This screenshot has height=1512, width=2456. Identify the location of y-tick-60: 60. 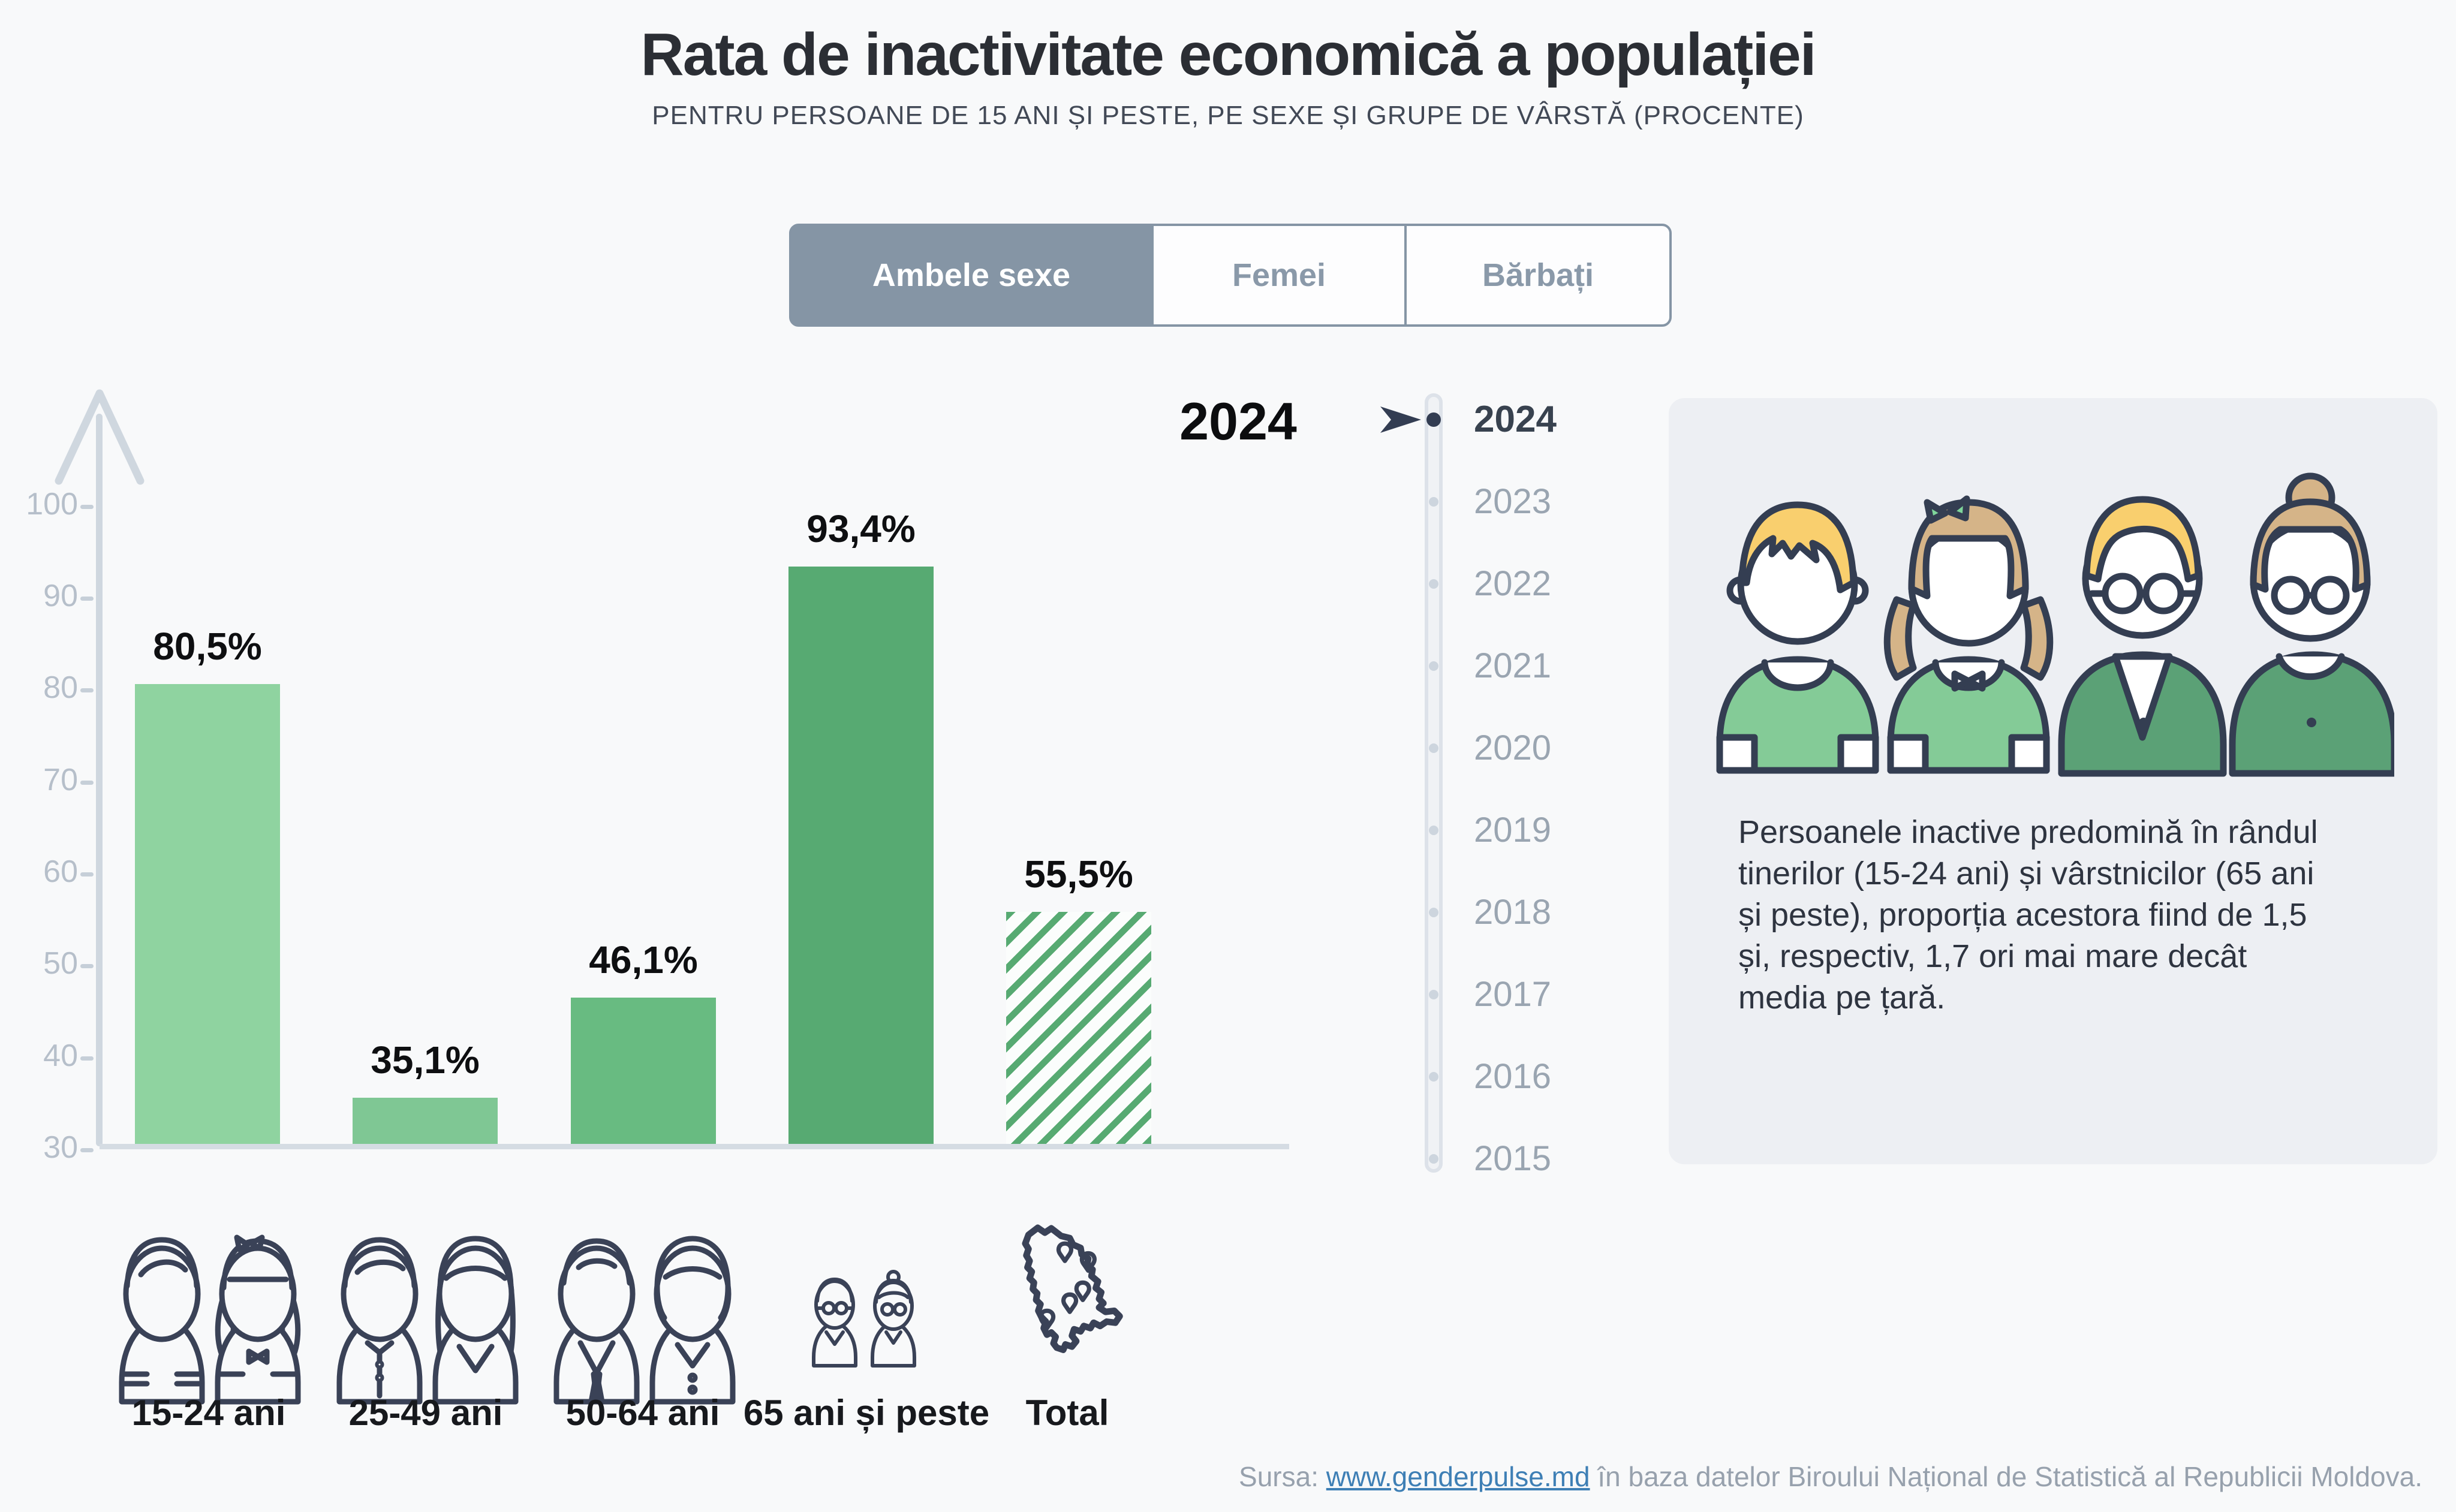
(60, 871).